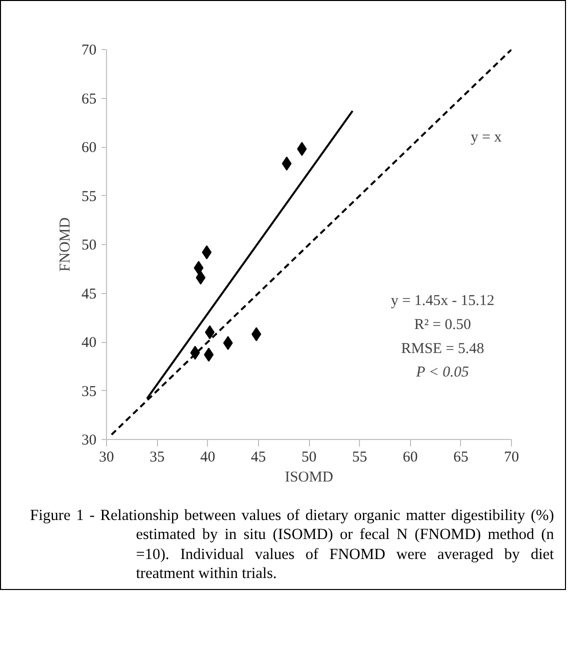  I want to click on y-tick-label: 50, so click(89, 246).